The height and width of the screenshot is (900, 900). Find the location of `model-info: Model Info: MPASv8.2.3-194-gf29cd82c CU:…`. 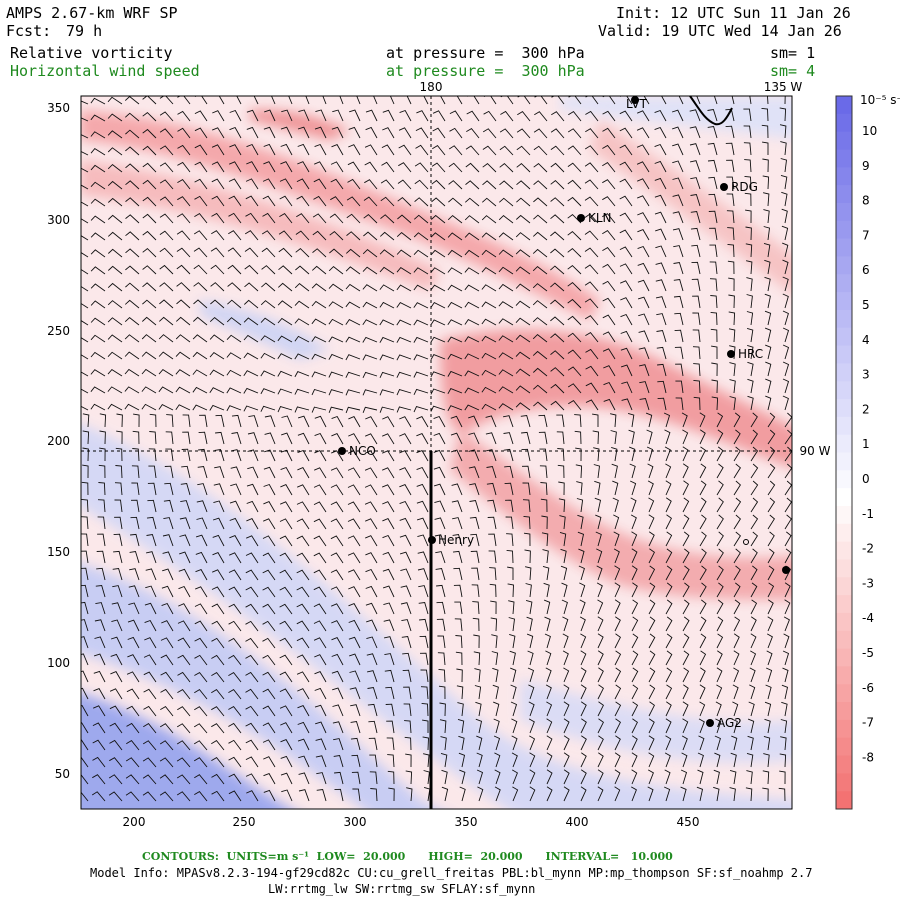

model-info: Model Info: MPASv8.2.3-194-gf29cd82c CU:… is located at coordinates (451, 873).